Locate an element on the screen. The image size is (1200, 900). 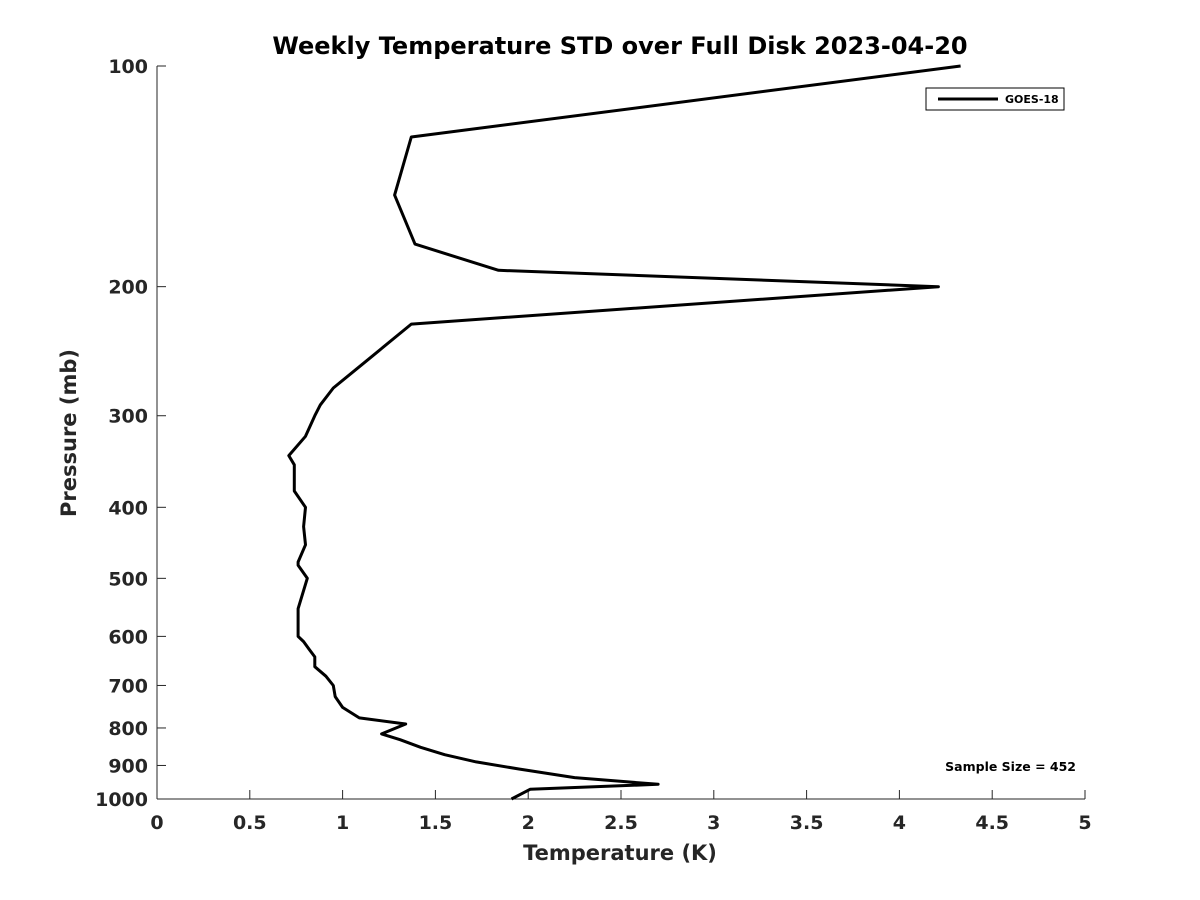
legend: GOES-18 is located at coordinates (995, 99).